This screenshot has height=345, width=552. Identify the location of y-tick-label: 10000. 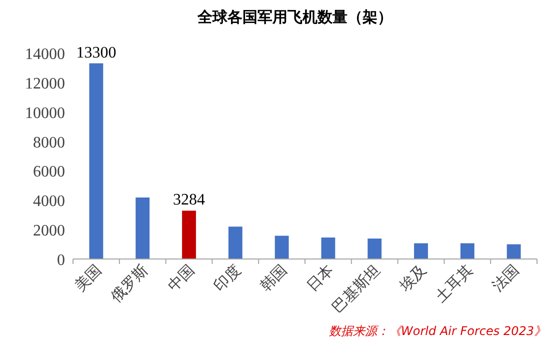
(45, 113).